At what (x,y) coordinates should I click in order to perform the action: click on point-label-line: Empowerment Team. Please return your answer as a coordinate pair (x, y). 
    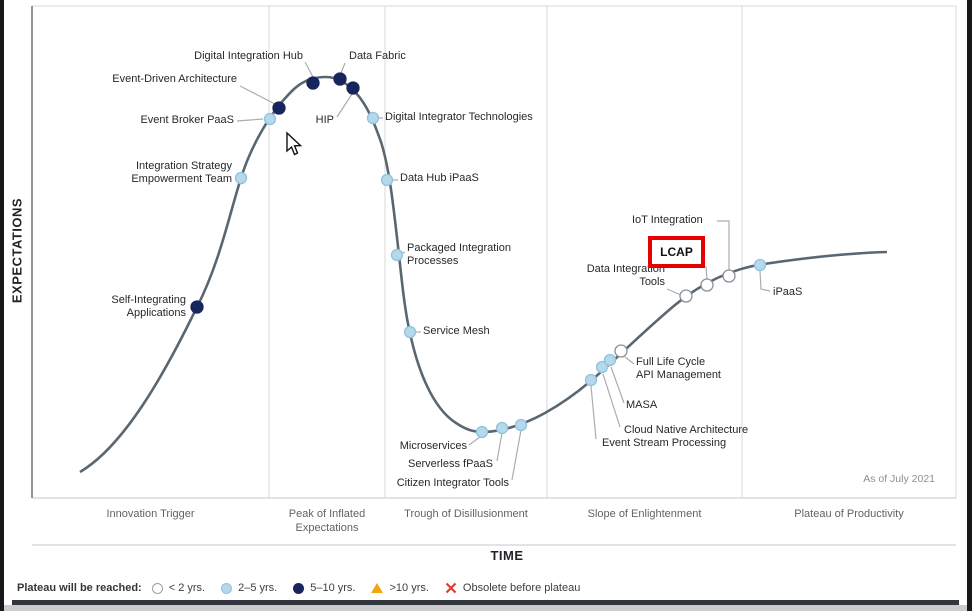
    Looking at the image, I should click on (181, 179).